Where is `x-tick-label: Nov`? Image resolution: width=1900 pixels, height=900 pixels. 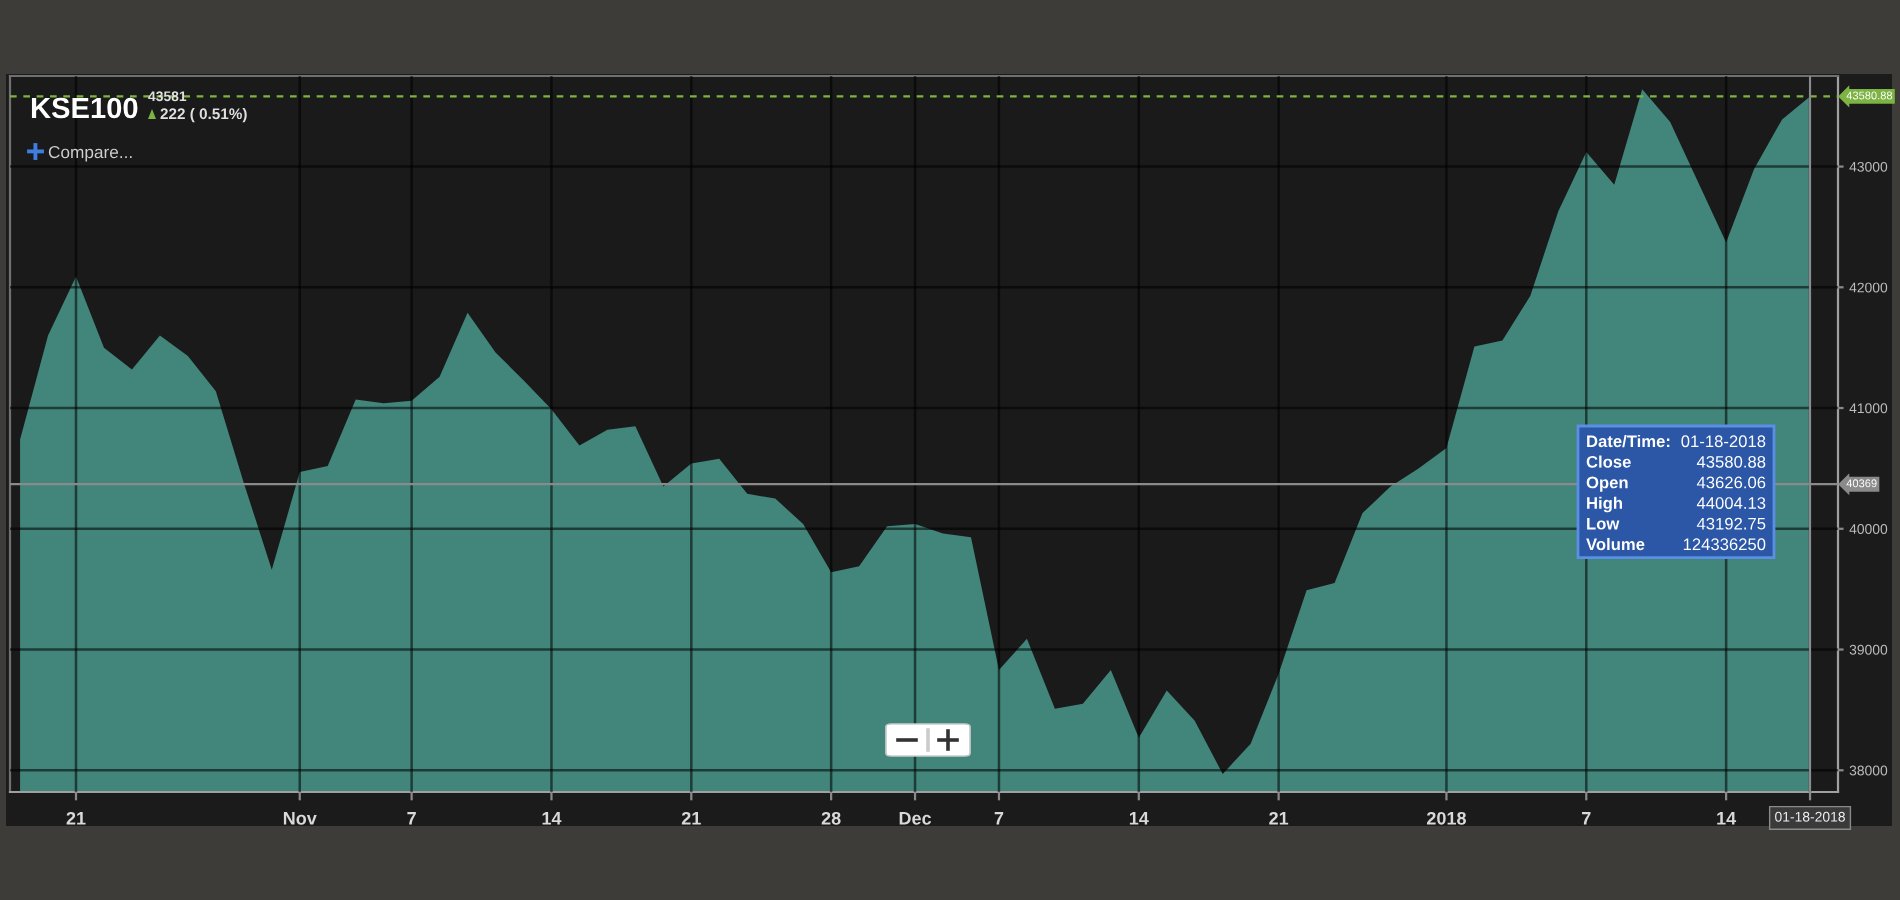
x-tick-label: Nov is located at coordinates (300, 818).